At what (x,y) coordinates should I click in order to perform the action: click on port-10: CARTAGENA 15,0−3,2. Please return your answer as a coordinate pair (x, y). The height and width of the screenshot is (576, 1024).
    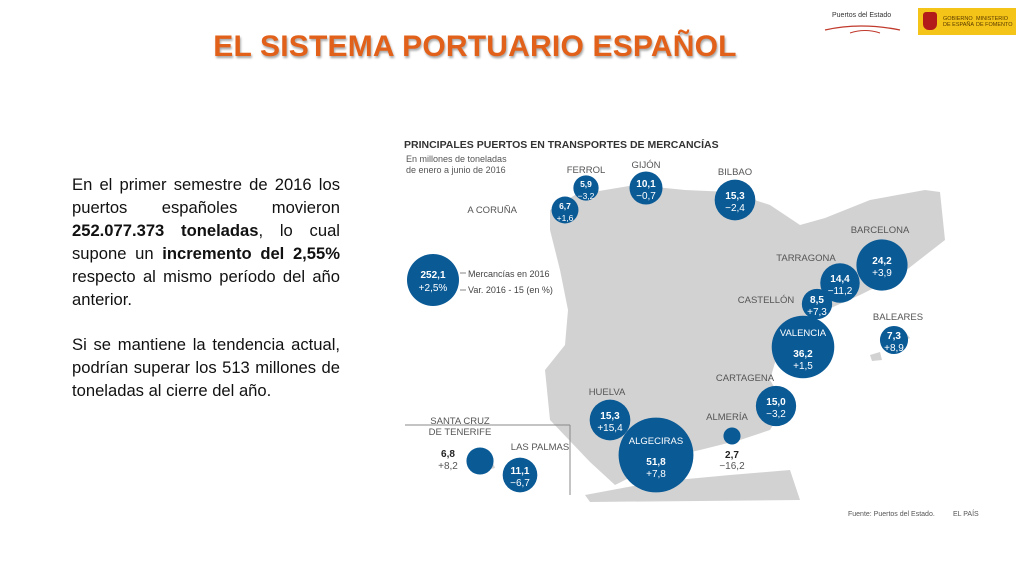
    Looking at the image, I should click on (756, 400).